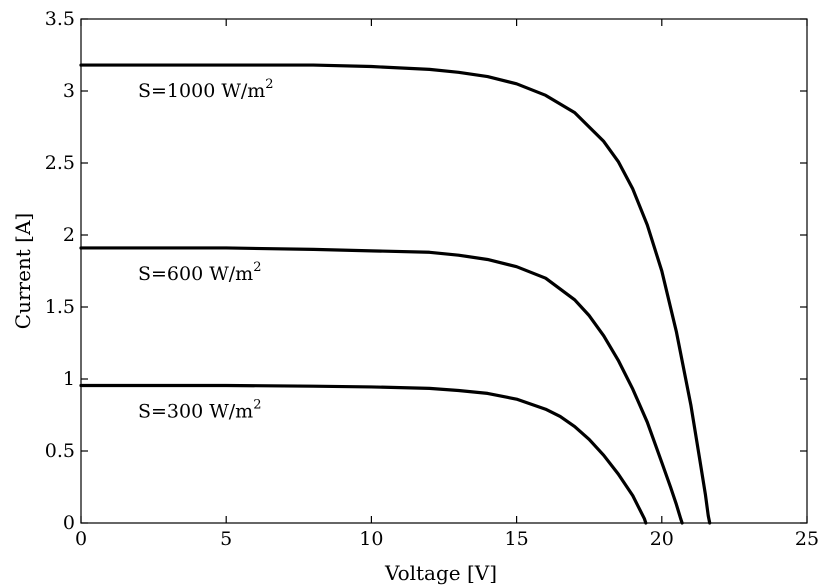 Image resolution: width=822 pixels, height=587 pixels. Describe the element at coordinates (517, 539) in the screenshot. I see `x-tick-label: 15` at that location.